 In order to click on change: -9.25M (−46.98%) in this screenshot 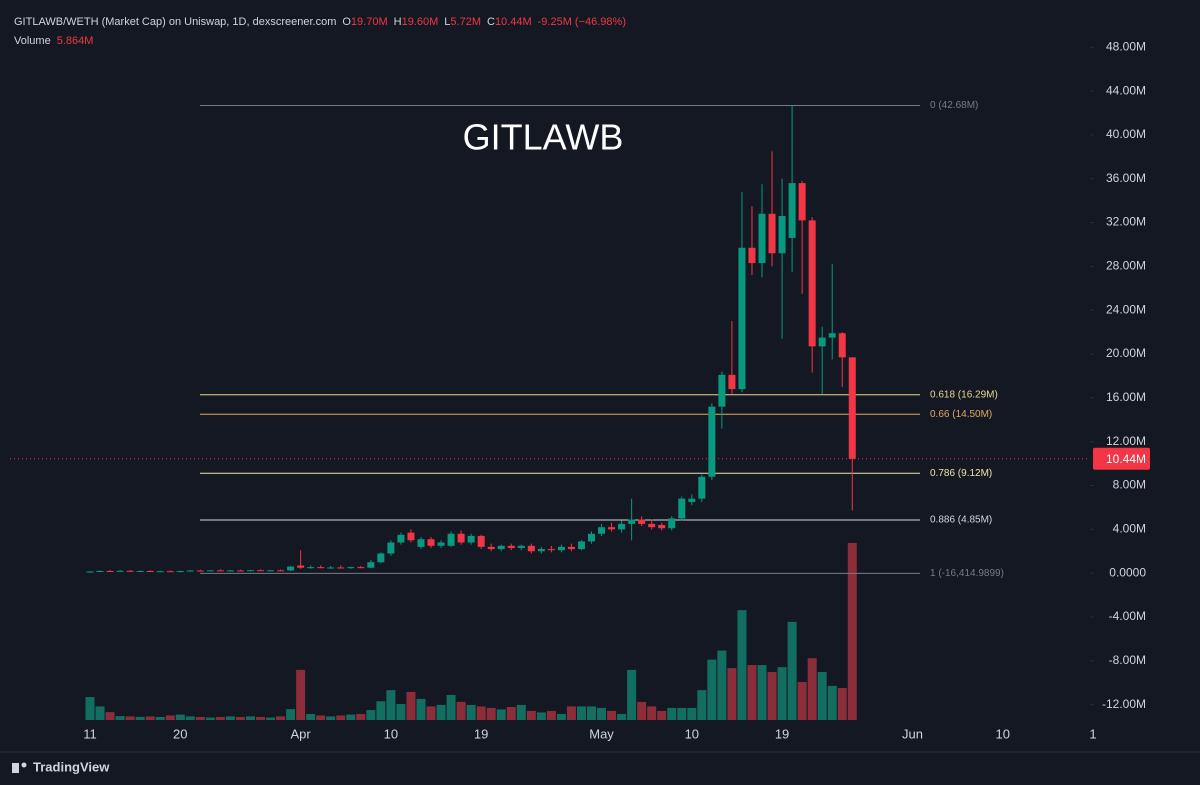, I will do `click(582, 22)`.